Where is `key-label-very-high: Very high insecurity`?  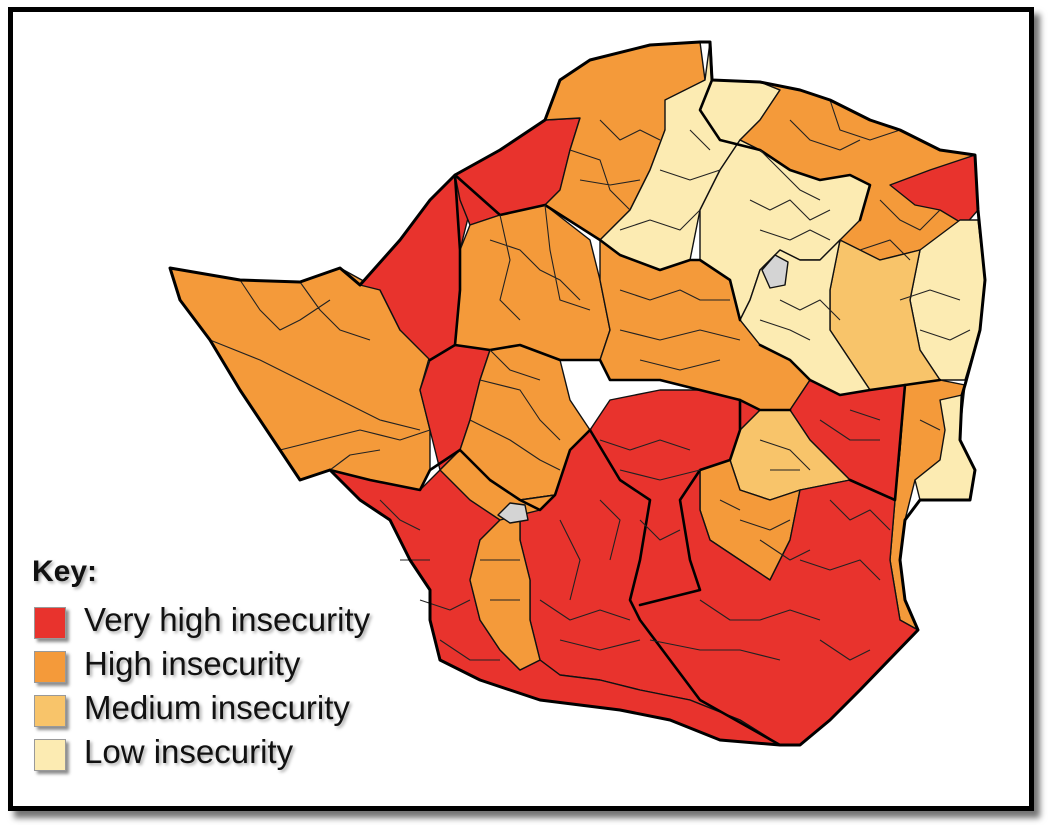
key-label-very-high: Very high insecurity is located at coordinates (227, 619).